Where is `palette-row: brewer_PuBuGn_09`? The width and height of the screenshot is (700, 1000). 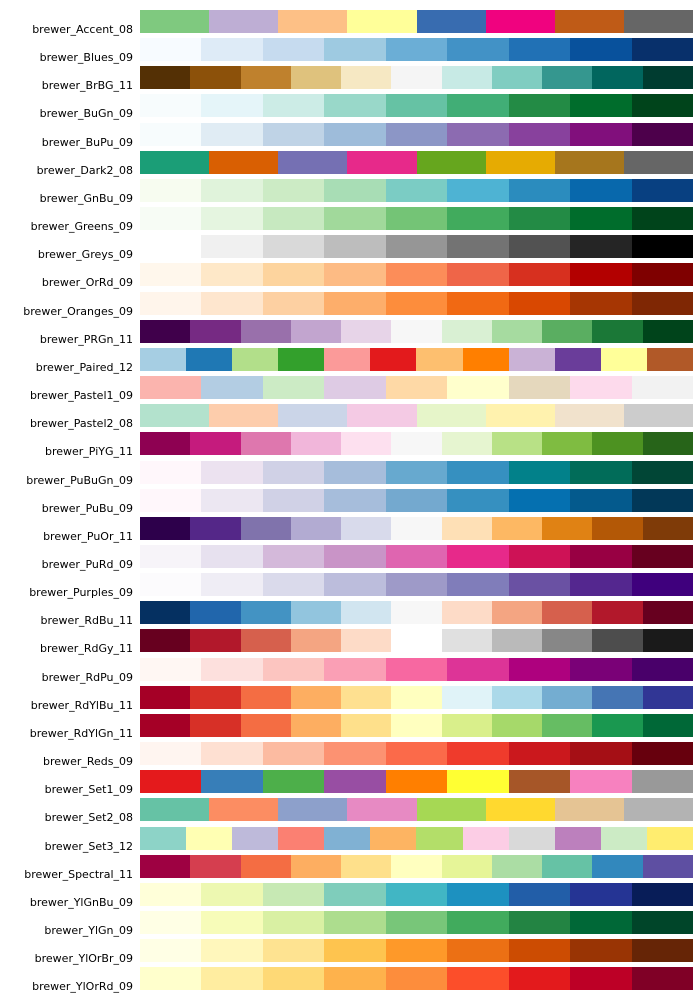
palette-row: brewer_PuBuGn_09 is located at coordinates (350, 474).